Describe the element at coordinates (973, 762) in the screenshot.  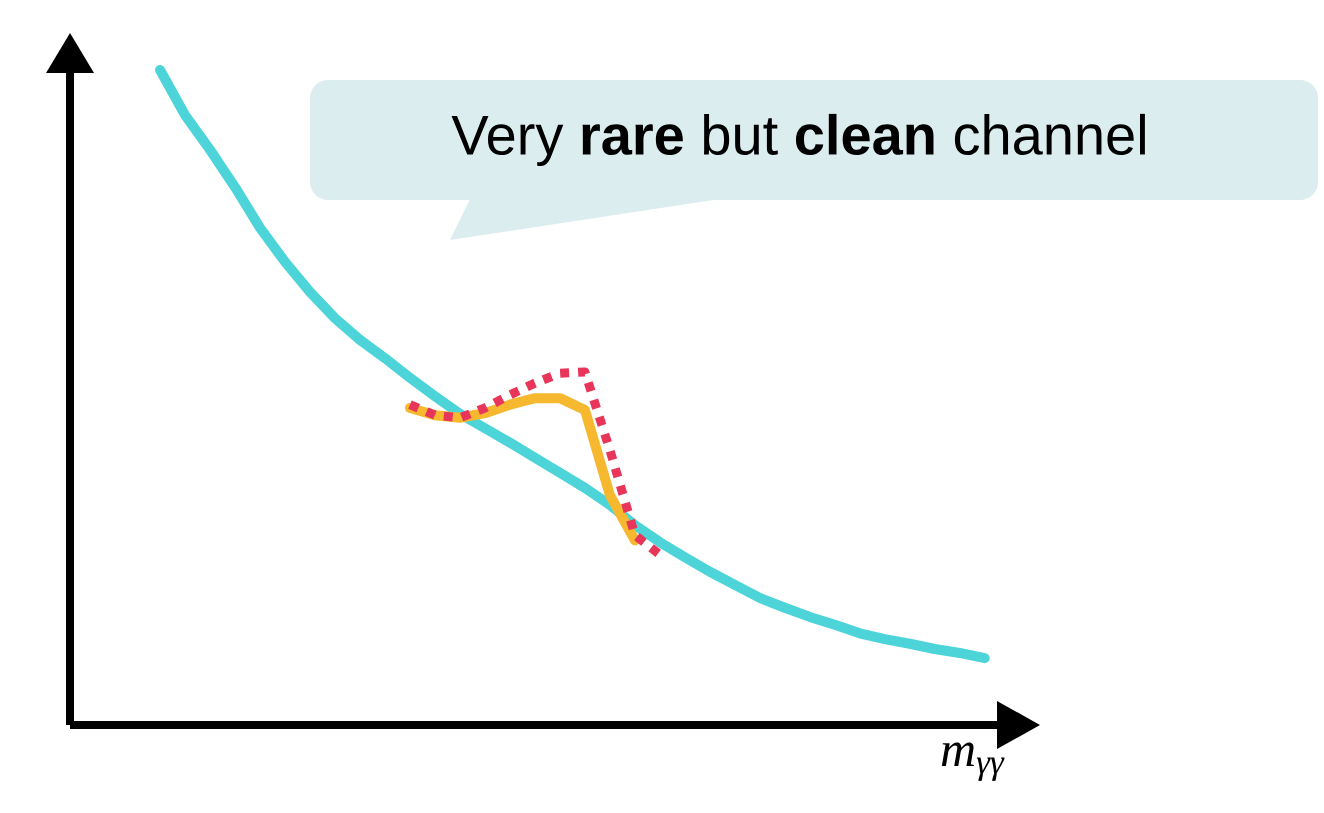
I see `x-axis-title: m$_{γγ}$` at that location.